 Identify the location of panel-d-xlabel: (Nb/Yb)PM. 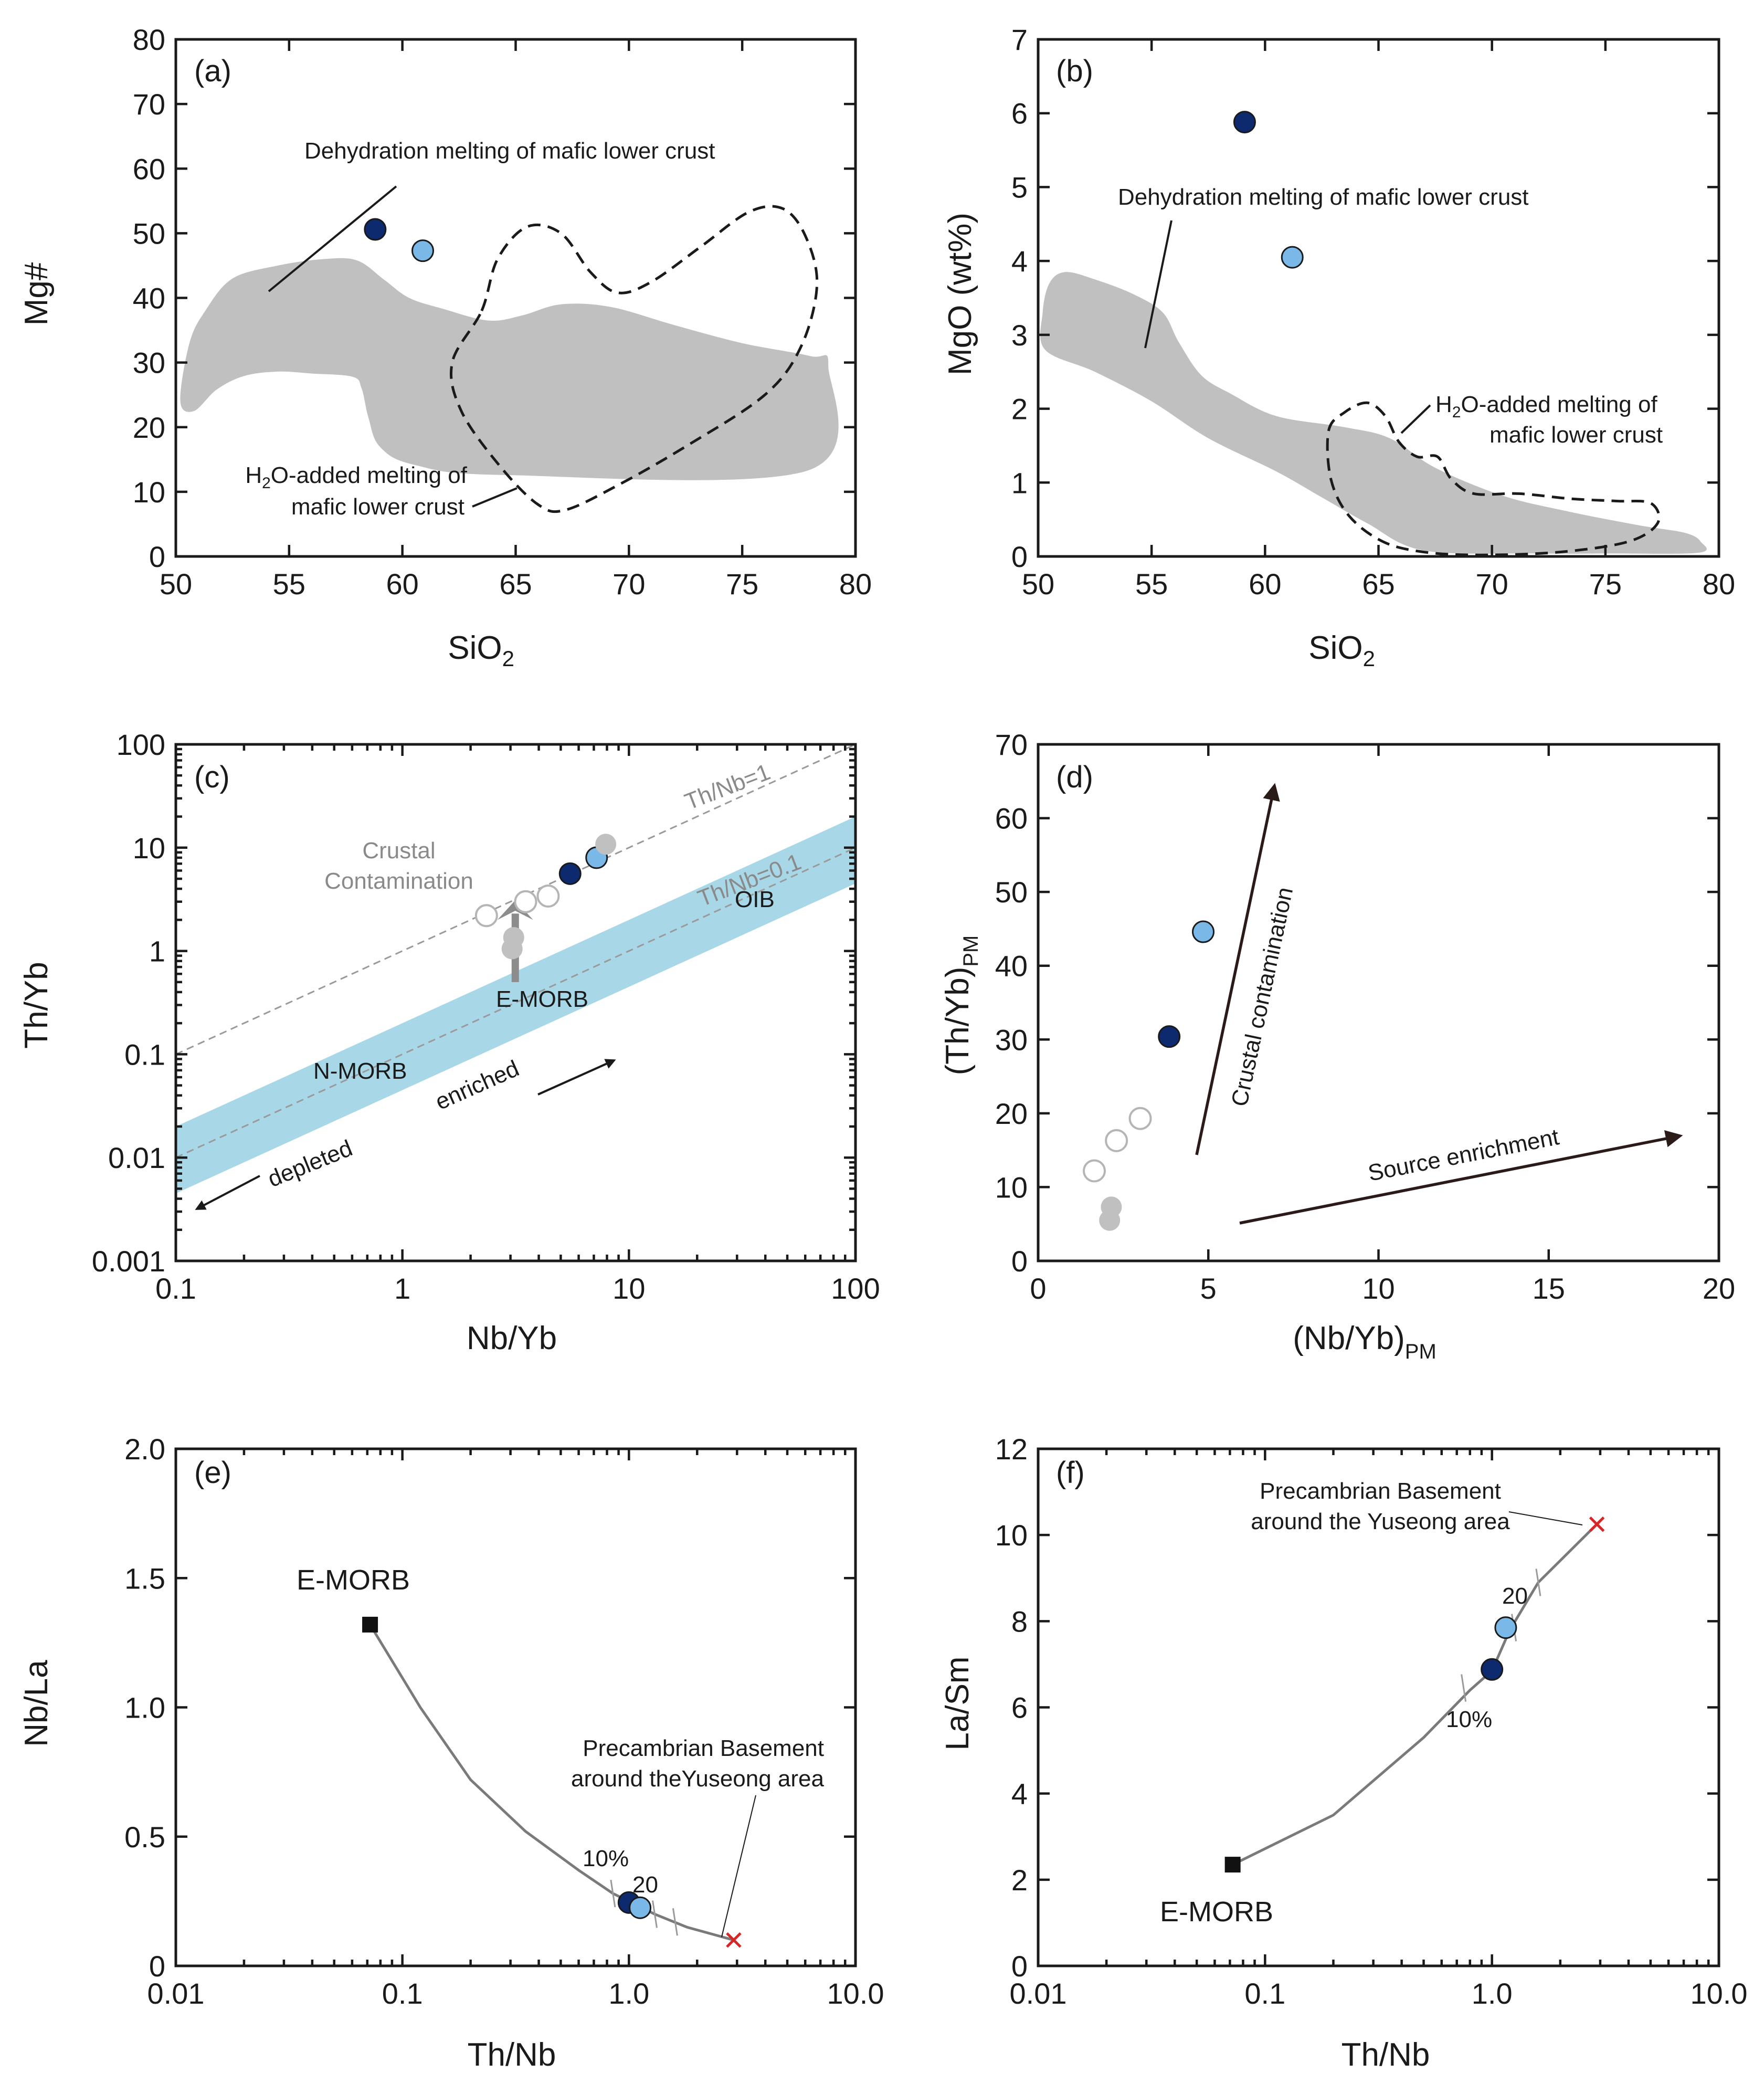
(1364, 1341).